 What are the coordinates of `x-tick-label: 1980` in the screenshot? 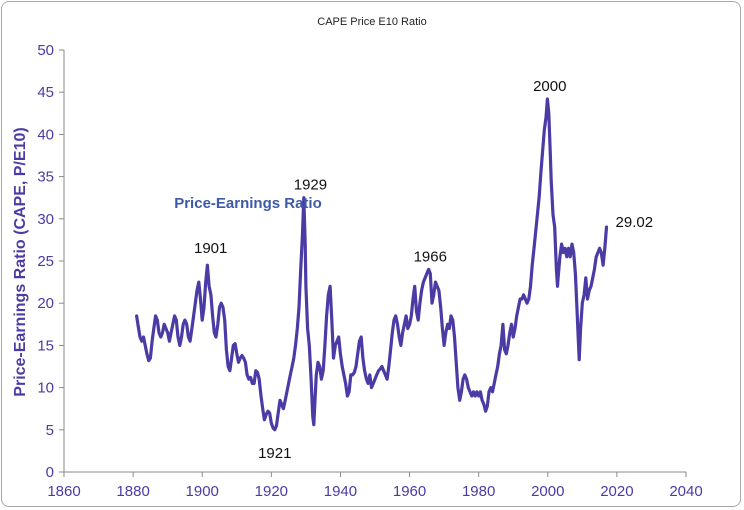 It's located at (478, 491).